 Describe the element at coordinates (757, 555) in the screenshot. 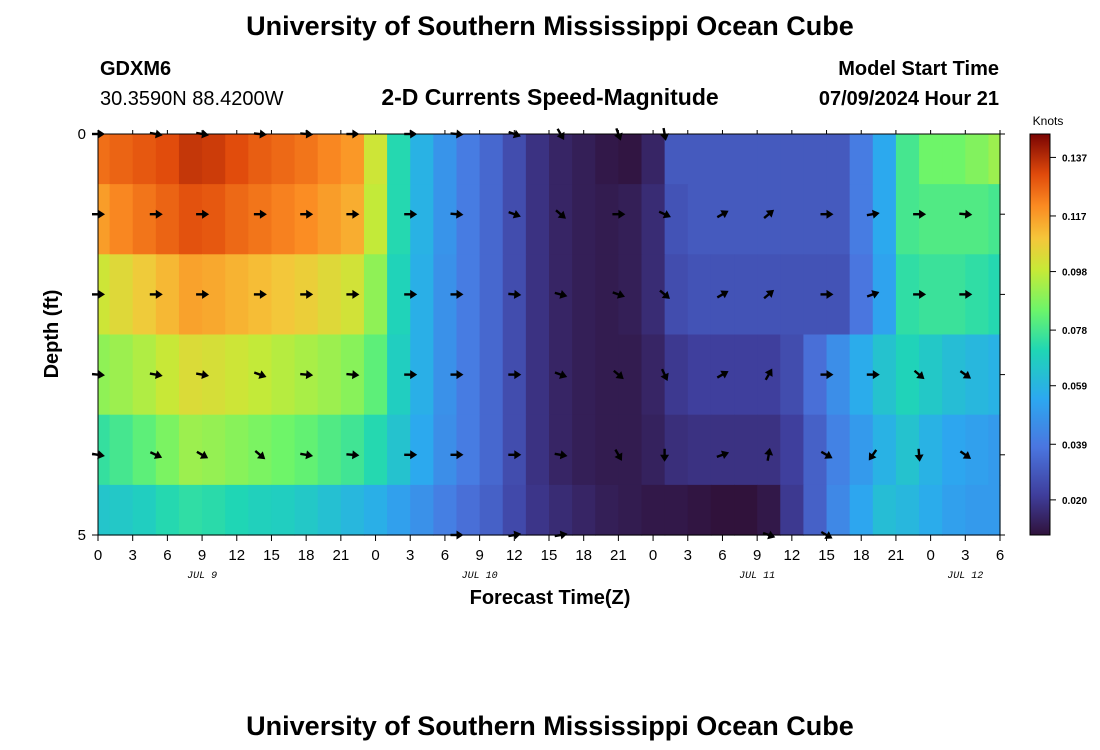

I see `x-tick-label: 9` at that location.